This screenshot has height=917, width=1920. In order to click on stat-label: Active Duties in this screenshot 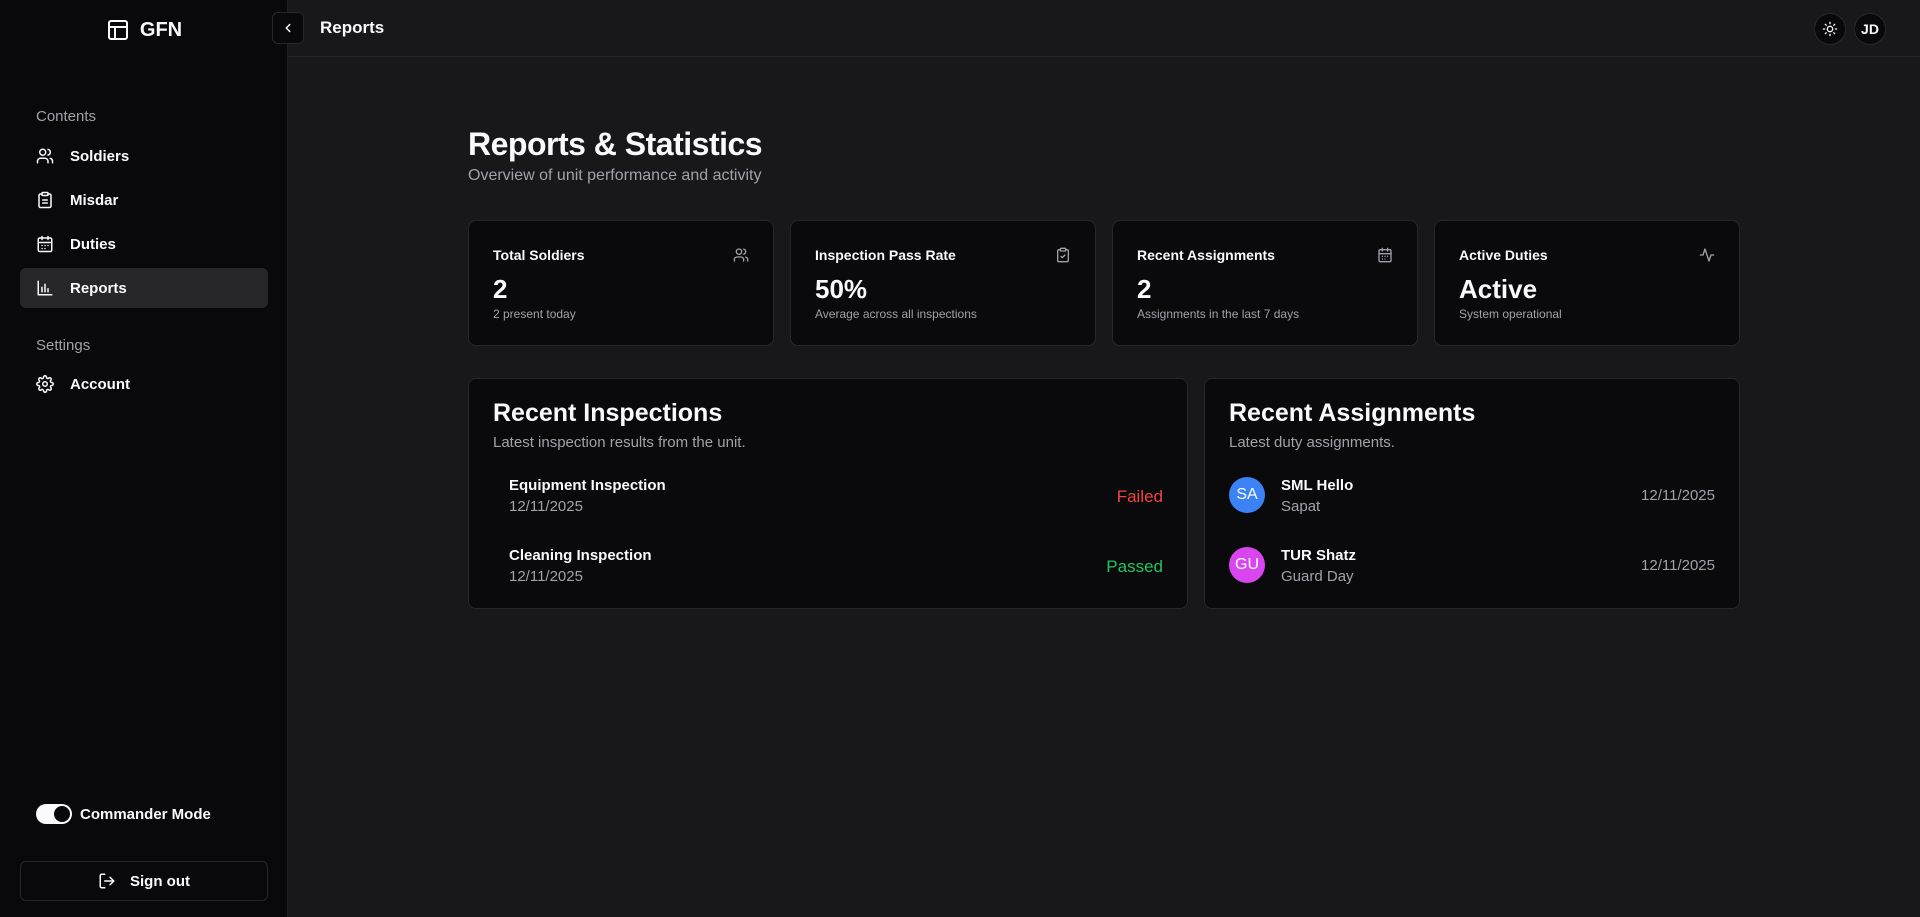, I will do `click(1503, 255)`.